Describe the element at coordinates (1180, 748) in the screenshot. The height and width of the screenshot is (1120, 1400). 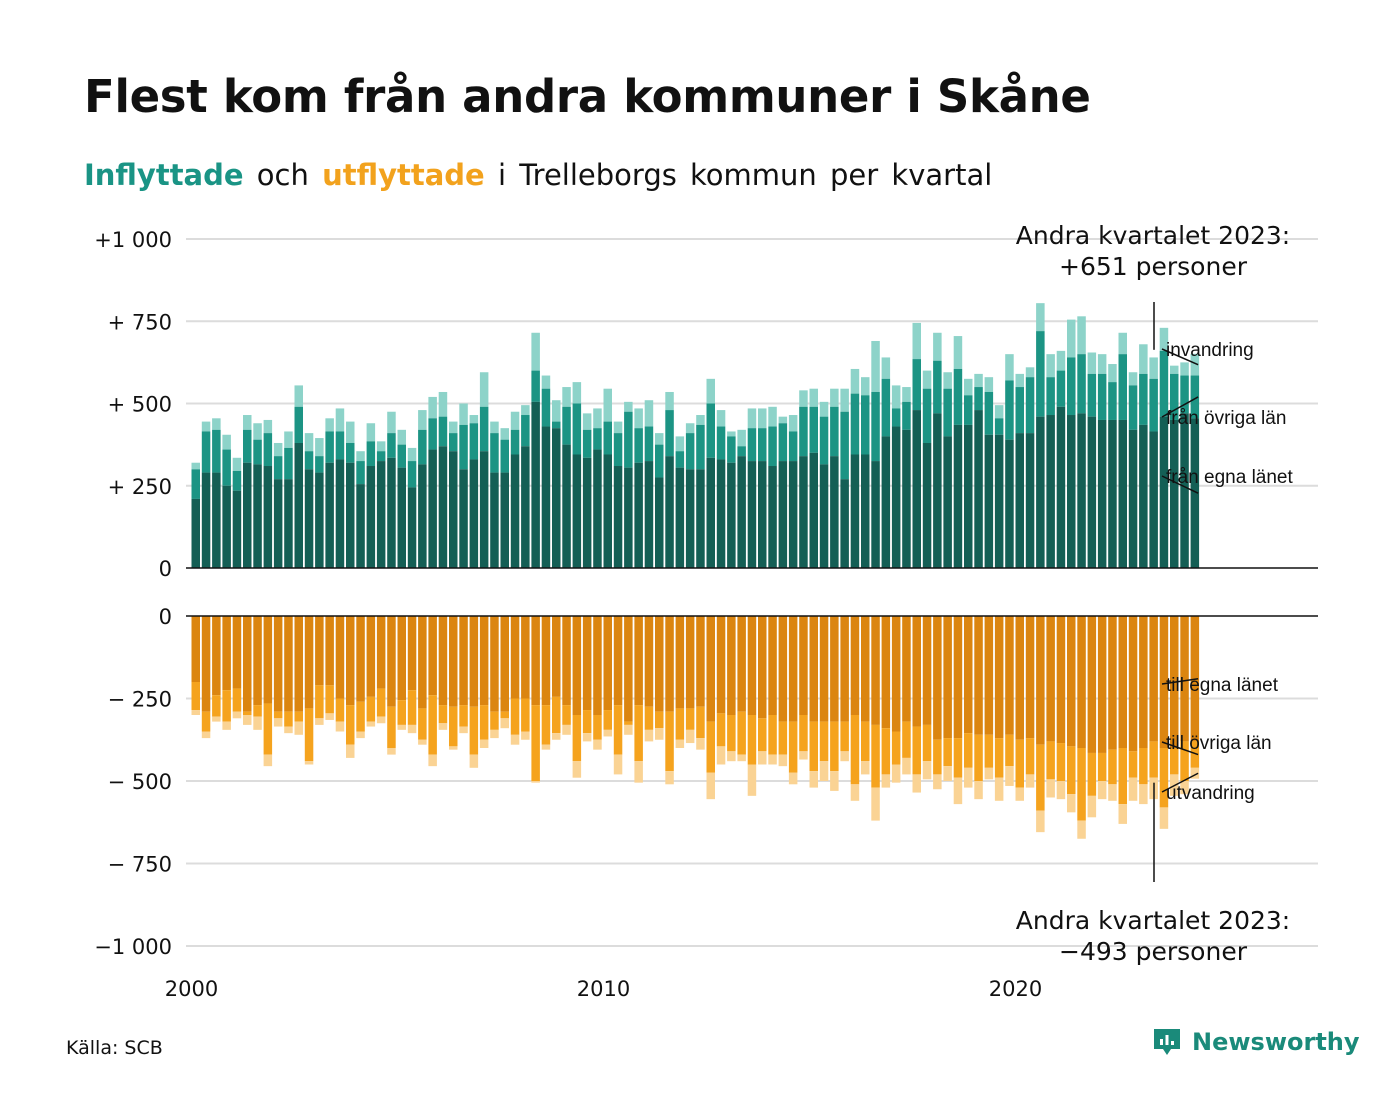
I see `segment-leader-line` at that location.